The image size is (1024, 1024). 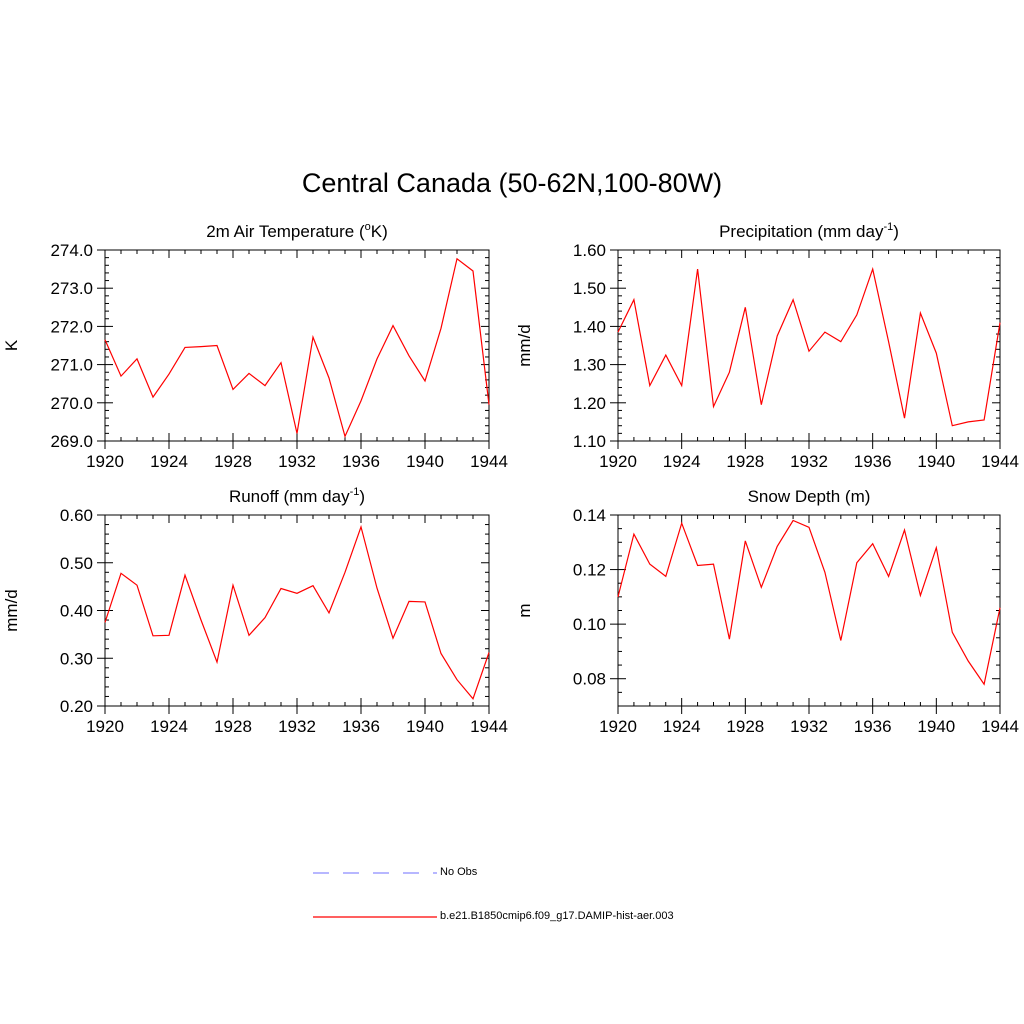 What do you see at coordinates (489, 726) in the screenshot?
I see `runoff-x-tick-label: 1944` at bounding box center [489, 726].